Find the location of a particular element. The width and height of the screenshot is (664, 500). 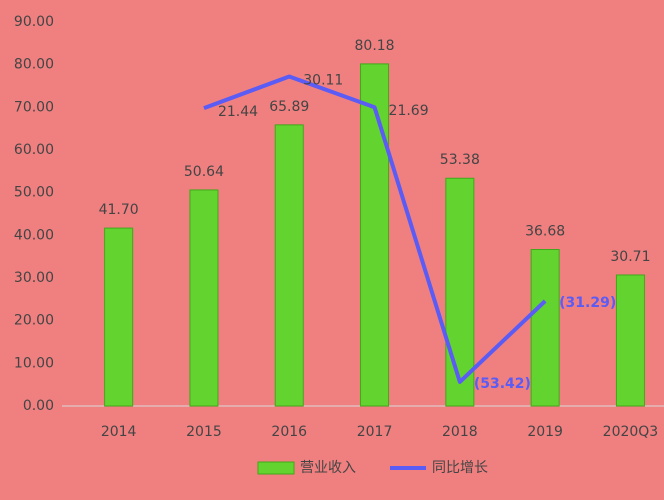

bar-value-label: 36.68 is located at coordinates (545, 231).